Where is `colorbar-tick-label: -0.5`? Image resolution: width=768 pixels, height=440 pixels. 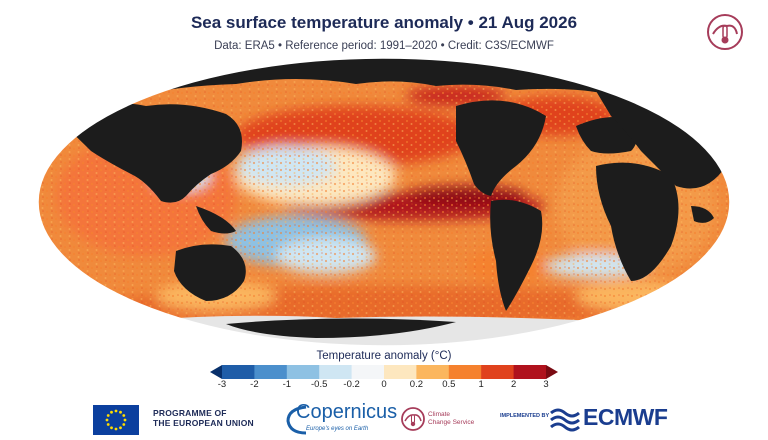
colorbar-tick-label: -0.5 is located at coordinates (319, 384).